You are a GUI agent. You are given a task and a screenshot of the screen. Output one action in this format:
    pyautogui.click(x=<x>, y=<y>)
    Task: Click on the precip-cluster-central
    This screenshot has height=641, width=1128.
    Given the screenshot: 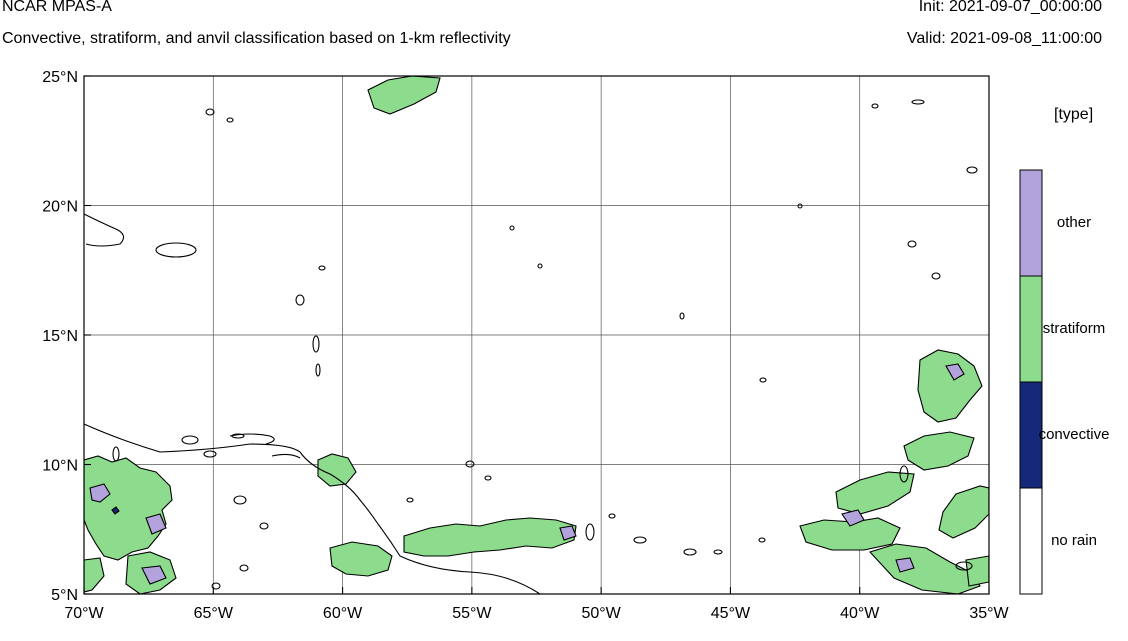 What is the action you would take?
    pyautogui.click(x=361, y=559)
    